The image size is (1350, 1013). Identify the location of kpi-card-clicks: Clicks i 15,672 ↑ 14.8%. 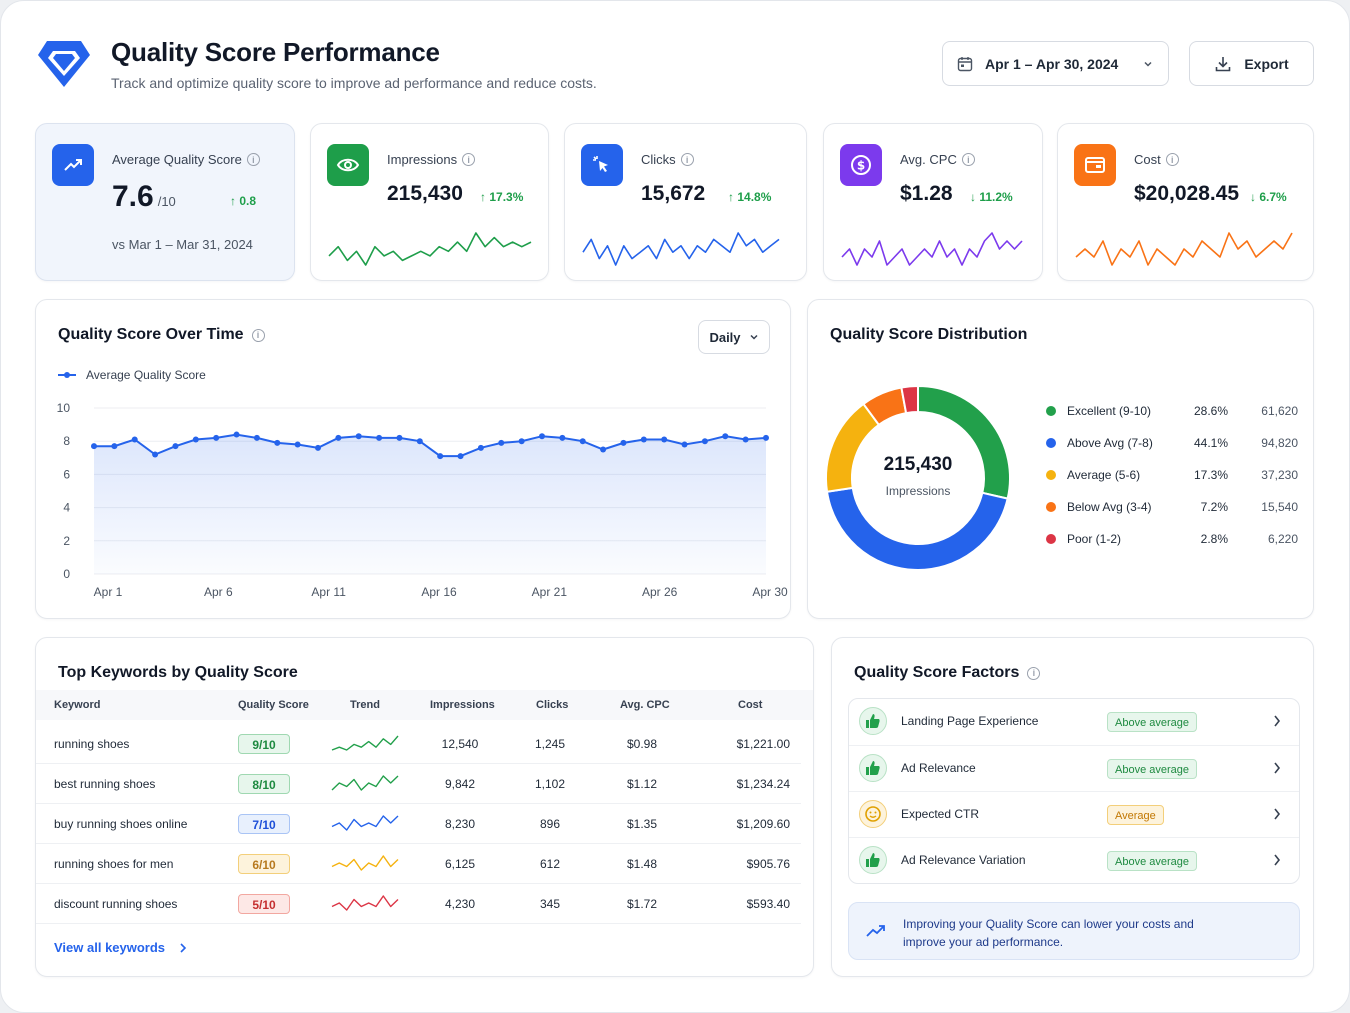
(685, 202).